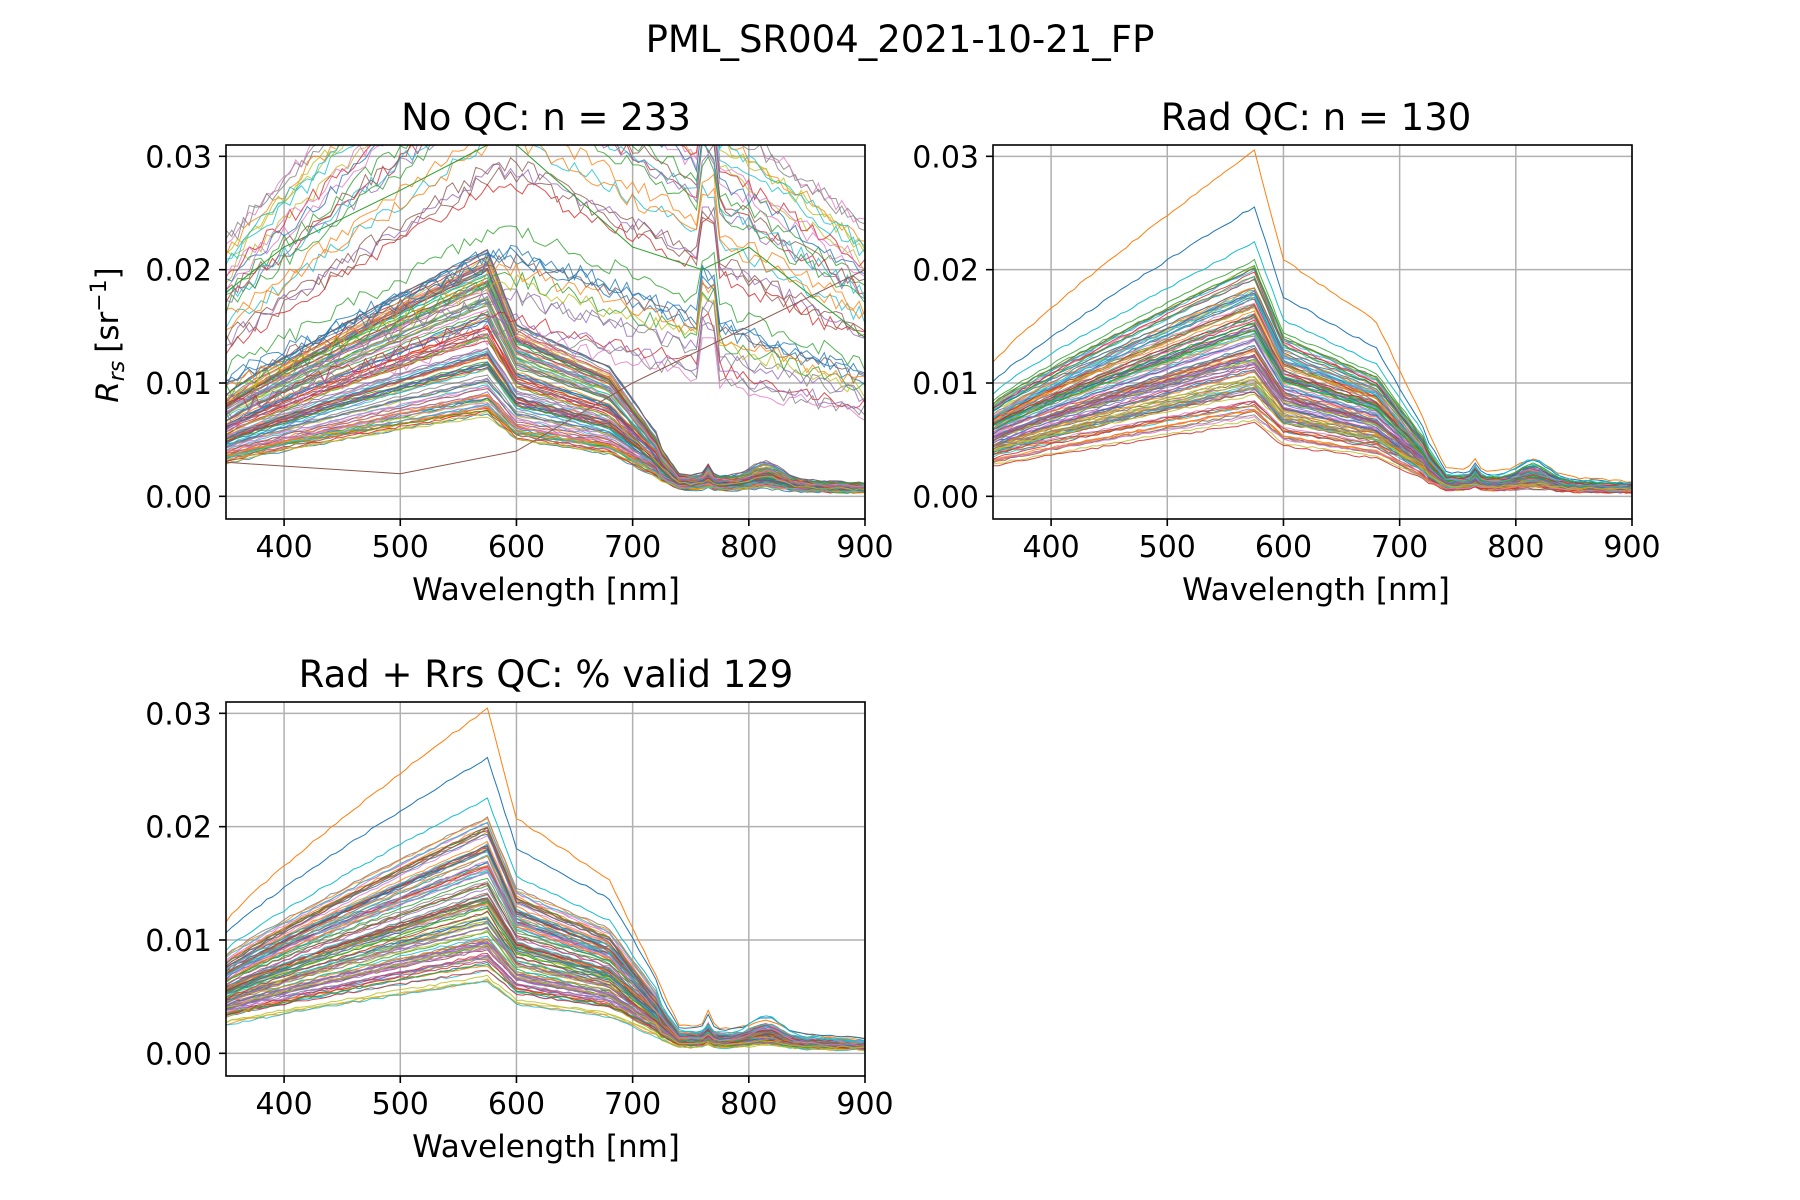  I want to click on panel-title: No QC: n = 233, so click(546, 117).